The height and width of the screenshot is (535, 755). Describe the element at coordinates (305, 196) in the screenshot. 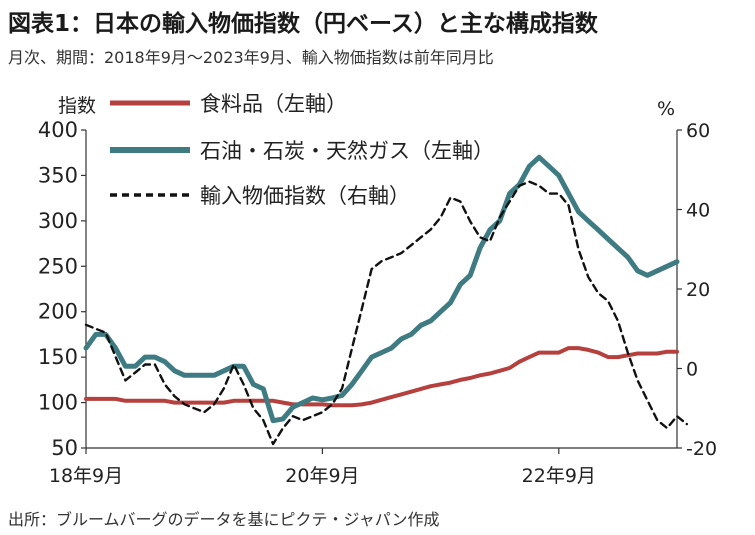

I see `legend-label-import: 輸入物価指数（右軸）` at that location.